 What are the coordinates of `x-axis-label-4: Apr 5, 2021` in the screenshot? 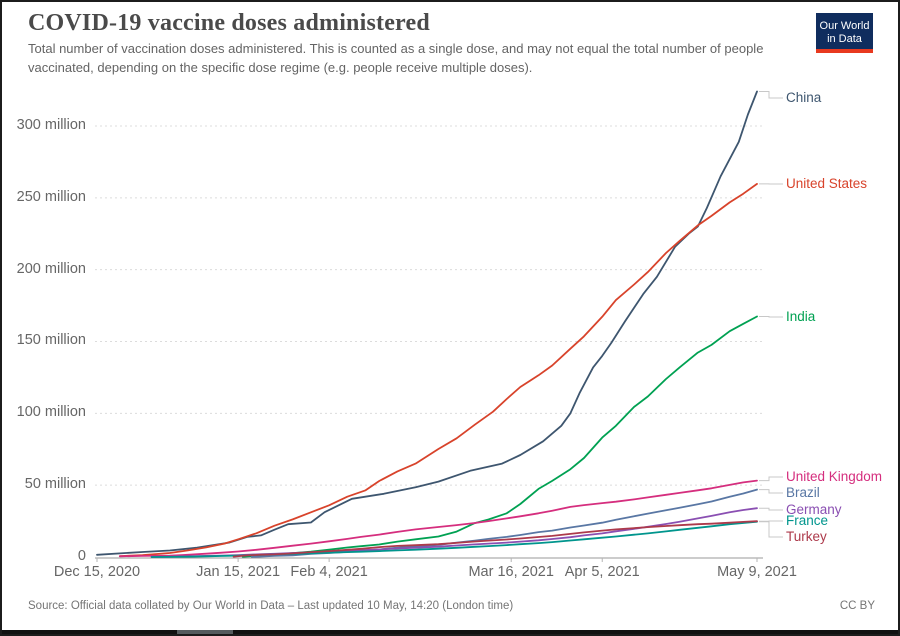 It's located at (602, 572).